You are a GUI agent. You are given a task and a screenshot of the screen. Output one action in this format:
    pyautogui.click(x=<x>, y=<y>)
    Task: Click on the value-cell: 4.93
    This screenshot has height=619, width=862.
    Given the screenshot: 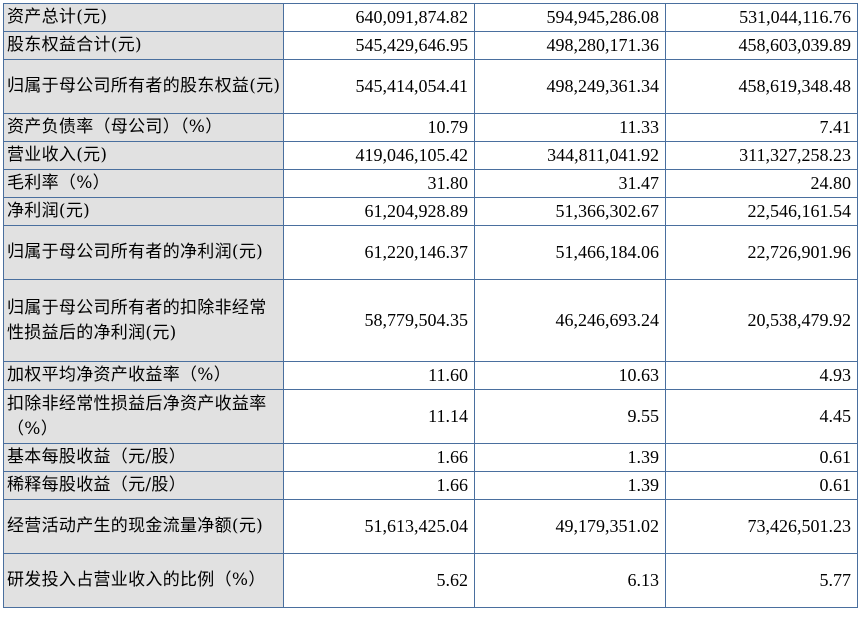 What is the action you would take?
    pyautogui.click(x=761, y=375)
    